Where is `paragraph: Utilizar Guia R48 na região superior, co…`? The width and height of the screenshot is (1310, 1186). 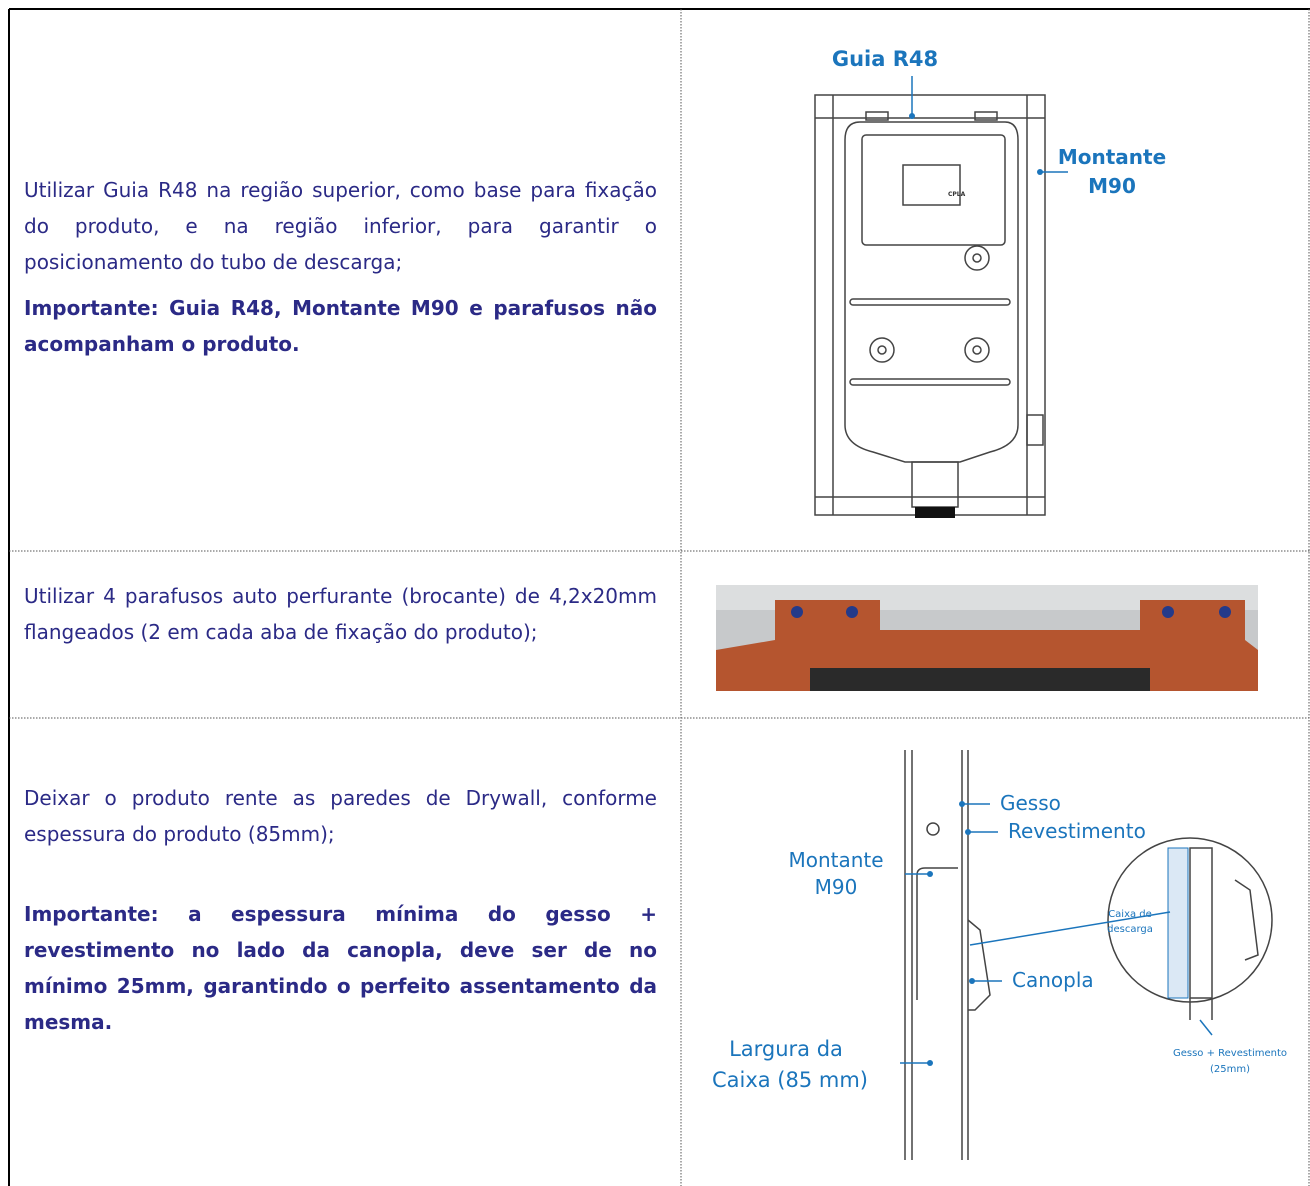
paragraph: Utilizar Guia R48 na região superior, co… is located at coordinates (340, 226).